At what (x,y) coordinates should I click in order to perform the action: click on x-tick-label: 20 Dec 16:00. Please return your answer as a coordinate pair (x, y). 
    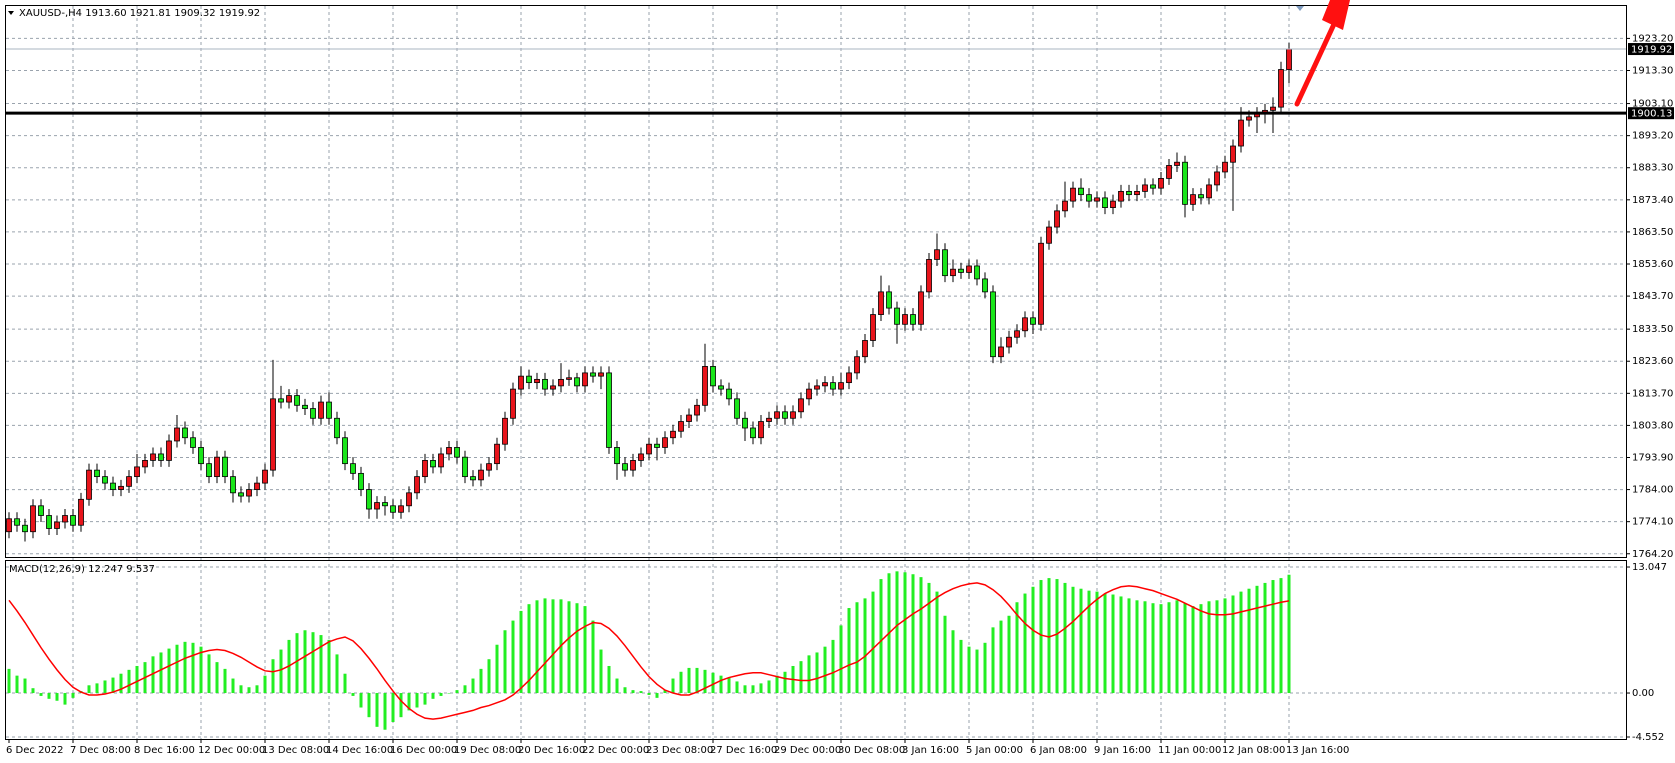
    Looking at the image, I should click on (551, 750).